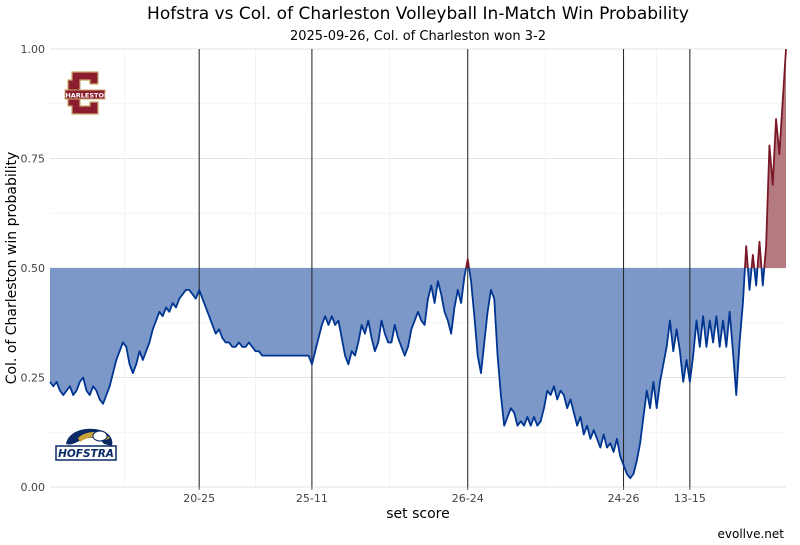 This screenshot has height=545, width=800. I want to click on y-axis-label: Col. of Charleston win probability, so click(12, 268).